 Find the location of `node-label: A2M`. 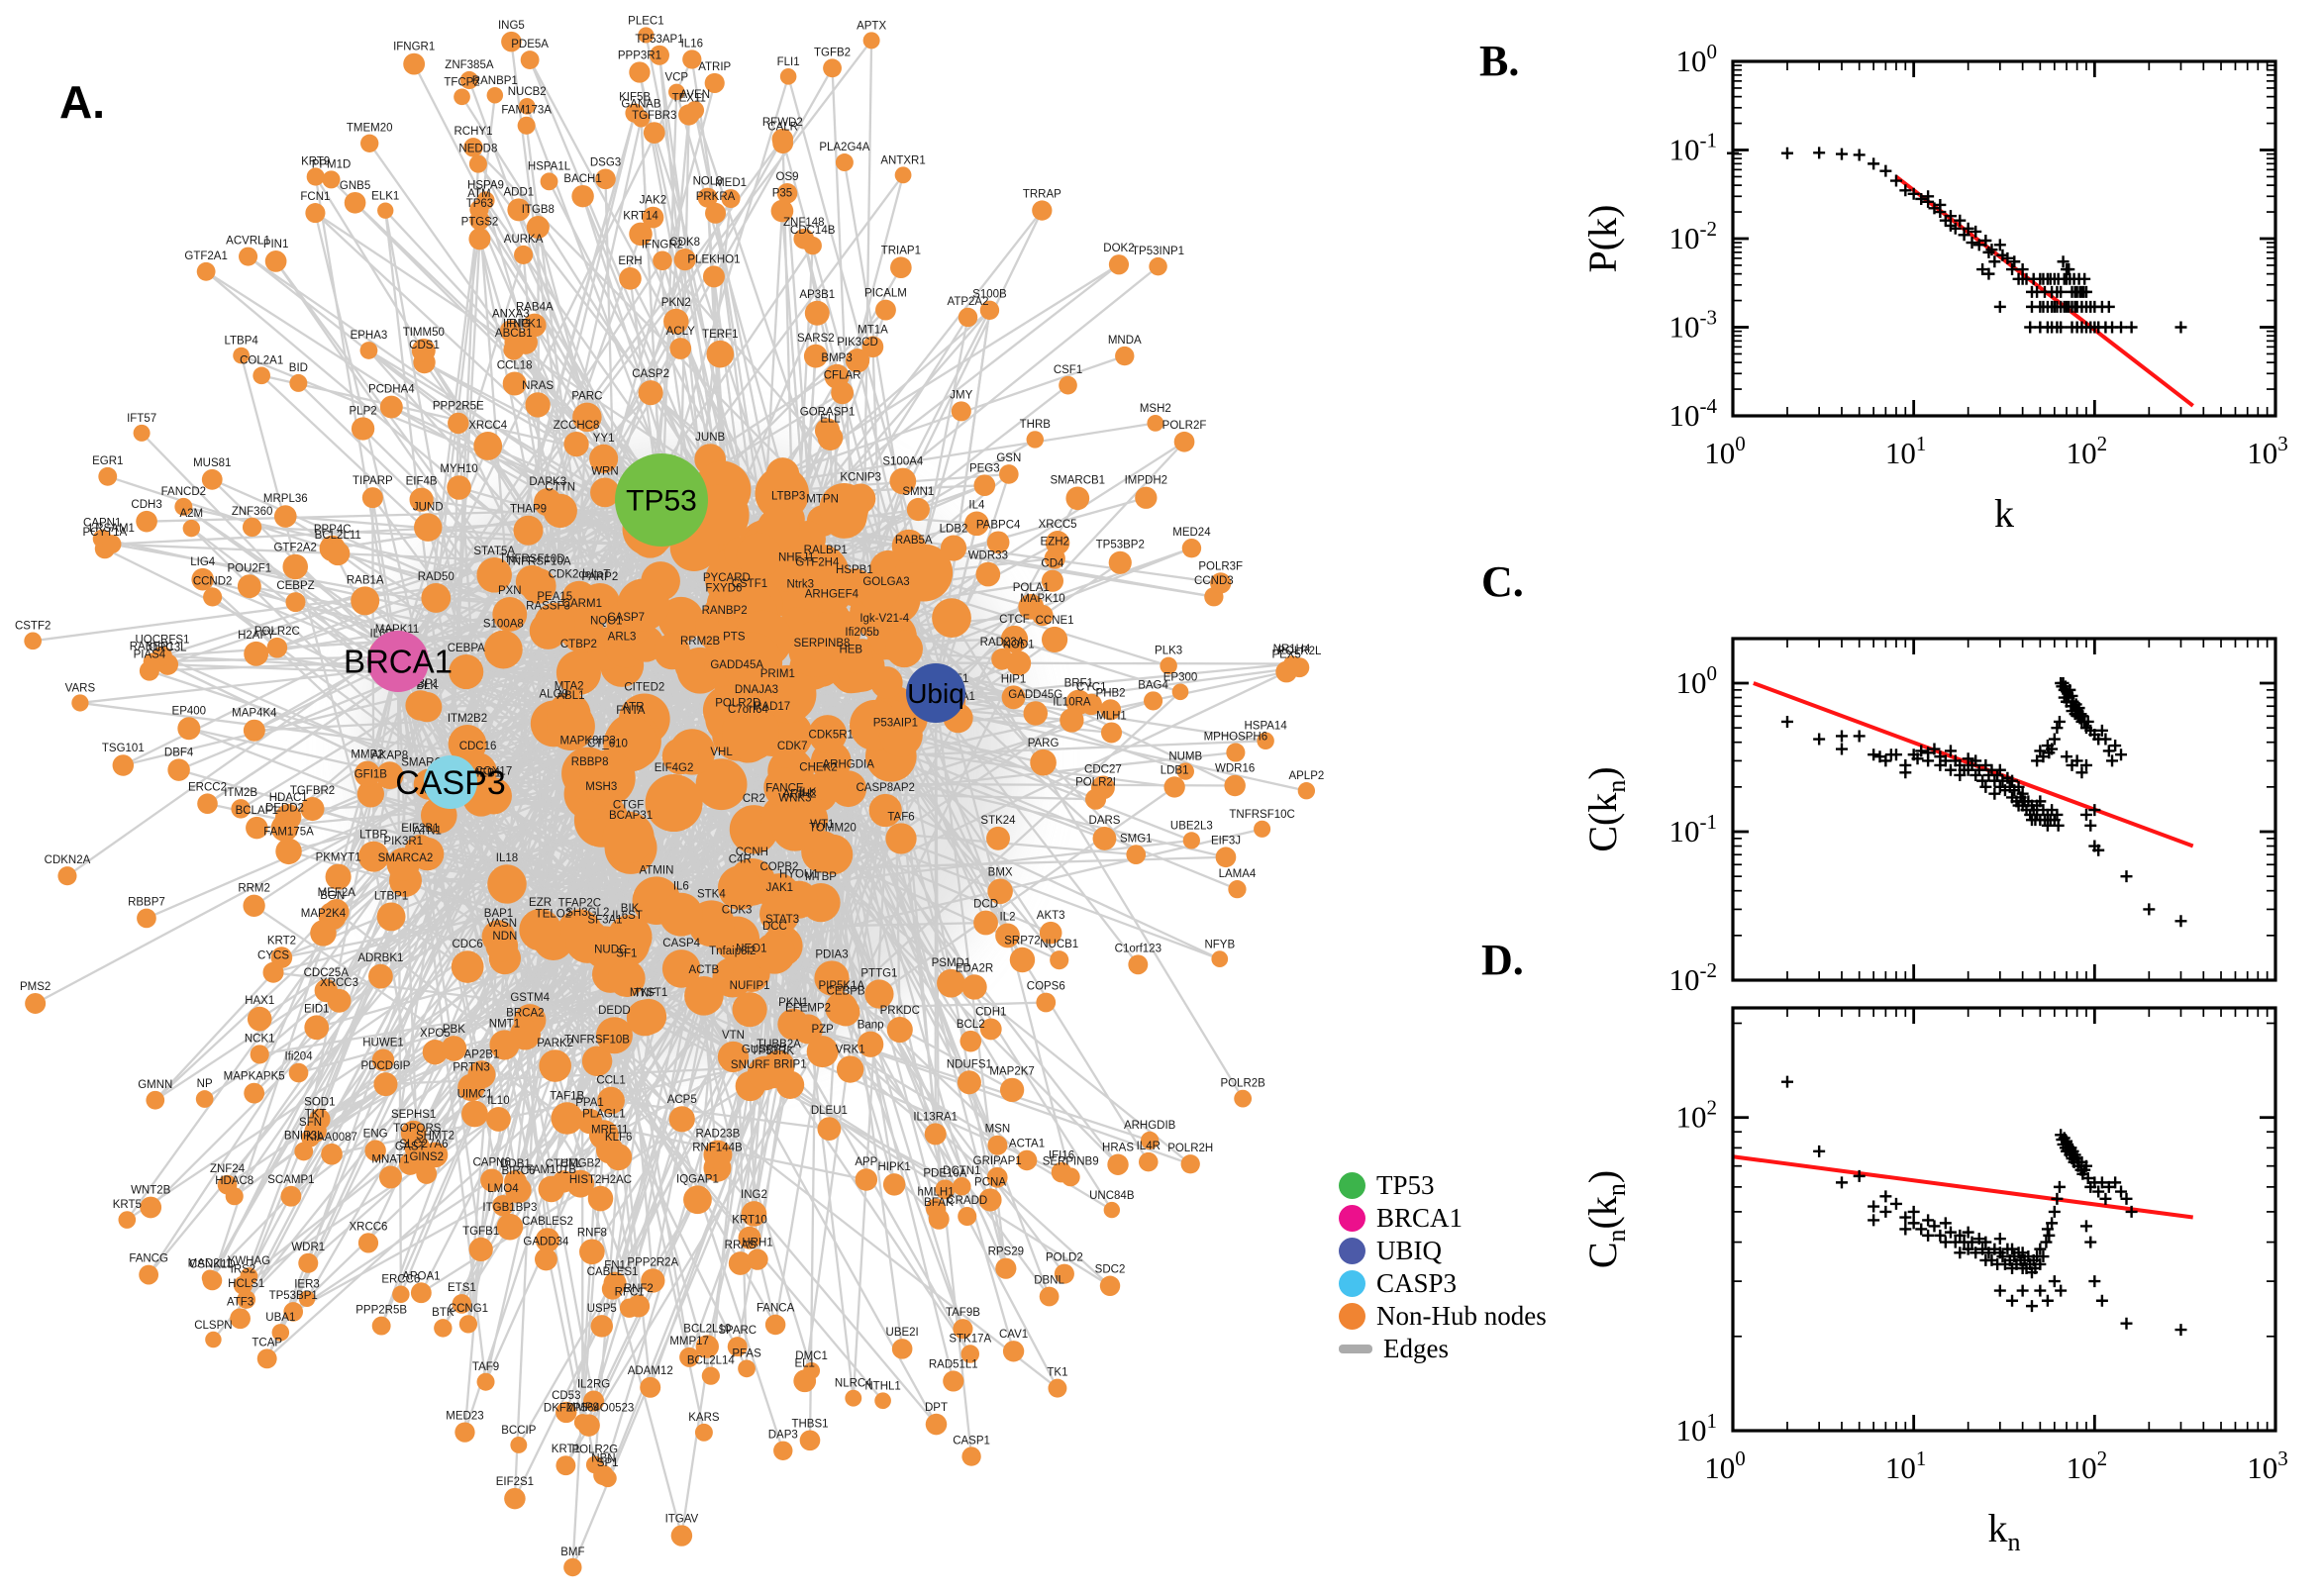

node-label: A2M is located at coordinates (191, 514).